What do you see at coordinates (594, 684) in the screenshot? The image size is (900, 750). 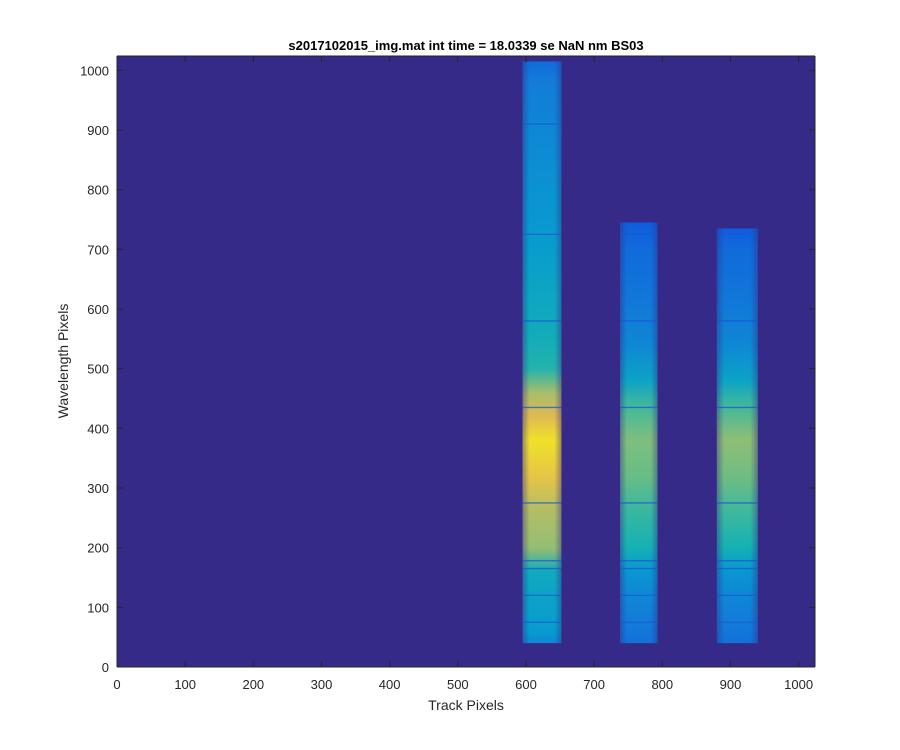 I see `x-tick-label: 700` at bounding box center [594, 684].